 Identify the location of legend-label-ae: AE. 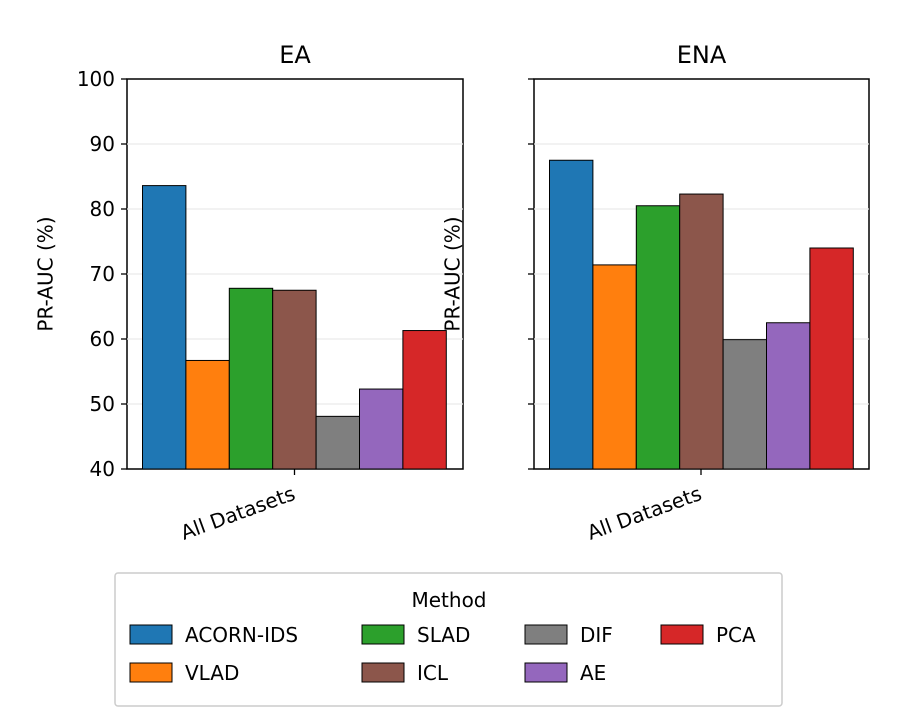
(593, 673).